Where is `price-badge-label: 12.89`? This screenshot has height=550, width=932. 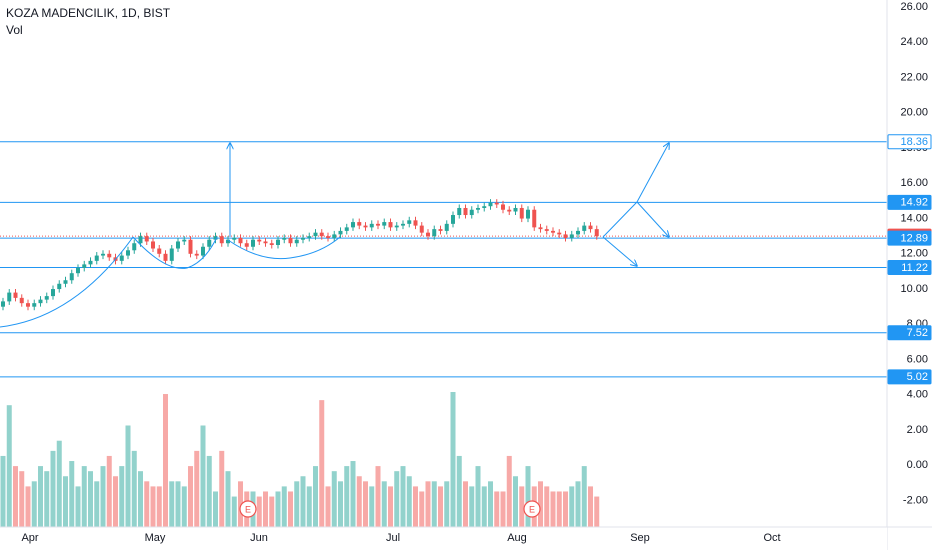
price-badge-label: 12.89 is located at coordinates (914, 239).